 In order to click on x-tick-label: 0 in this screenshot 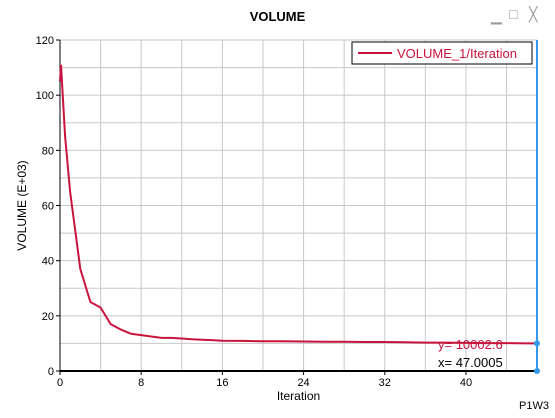, I will do `click(60, 383)`.